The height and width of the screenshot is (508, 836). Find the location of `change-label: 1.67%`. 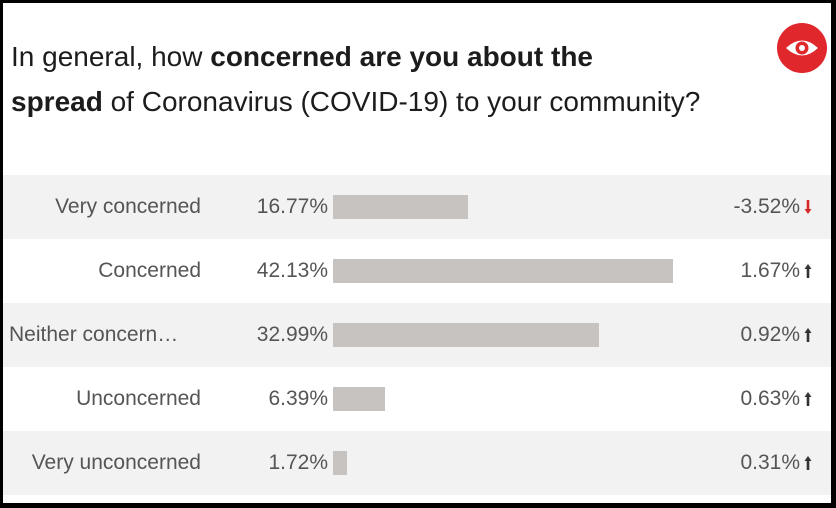

change-label: 1.67% is located at coordinates (770, 270).